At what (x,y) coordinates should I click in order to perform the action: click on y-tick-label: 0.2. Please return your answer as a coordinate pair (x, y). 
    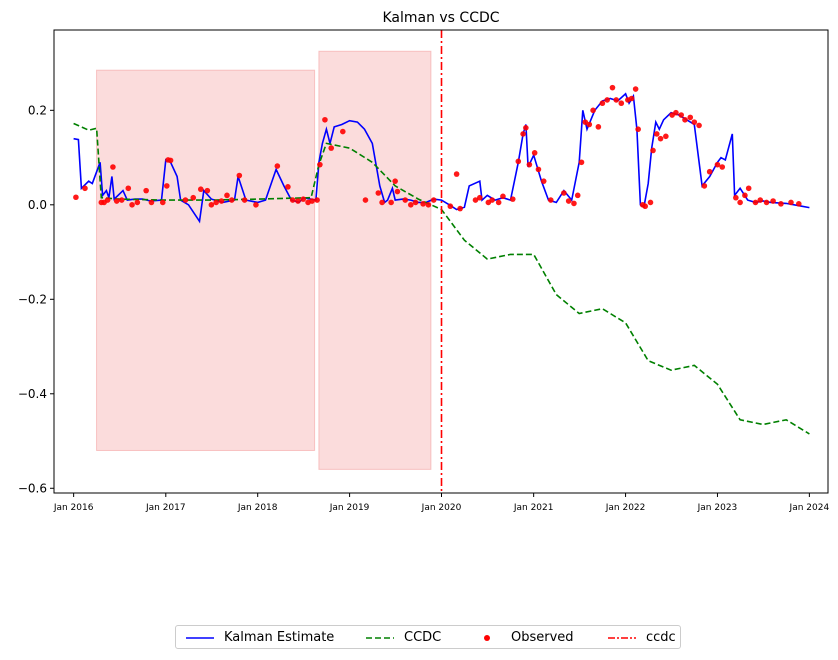
    Looking at the image, I should click on (37, 110).